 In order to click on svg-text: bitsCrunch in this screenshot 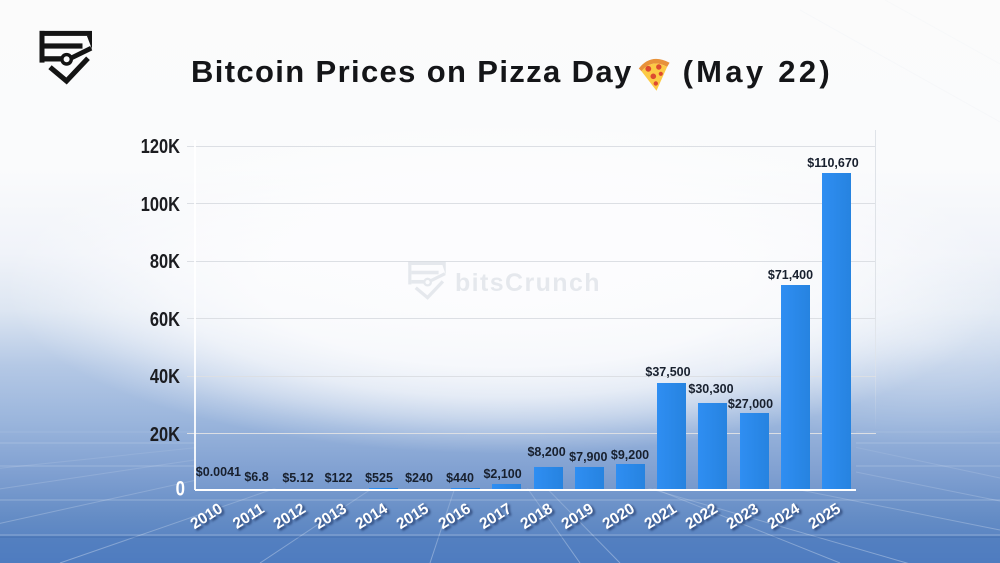, I will do `click(528, 283)`.